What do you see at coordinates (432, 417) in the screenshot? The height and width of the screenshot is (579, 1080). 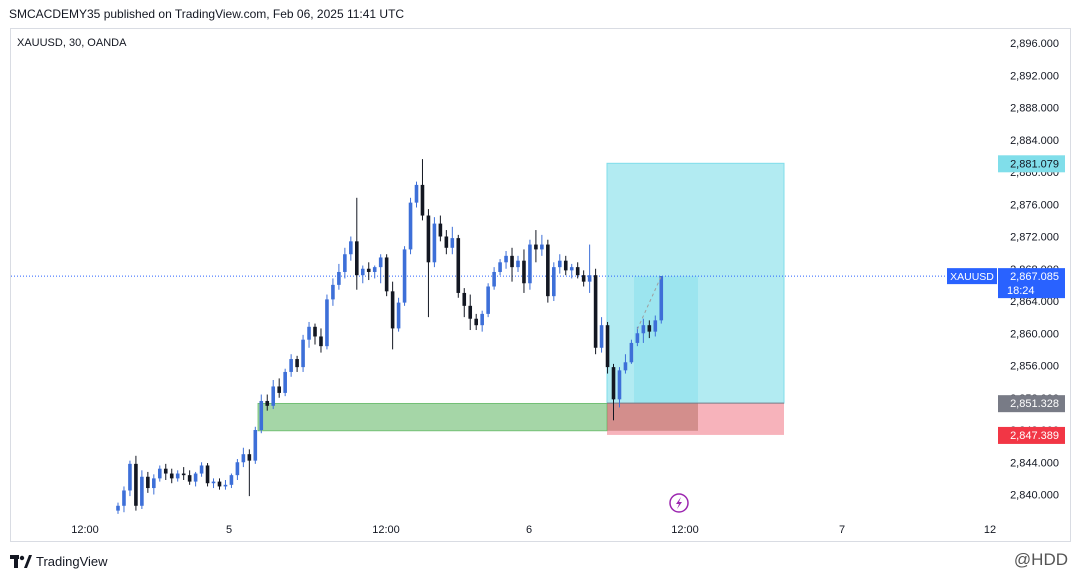 I see `demand-zone` at bounding box center [432, 417].